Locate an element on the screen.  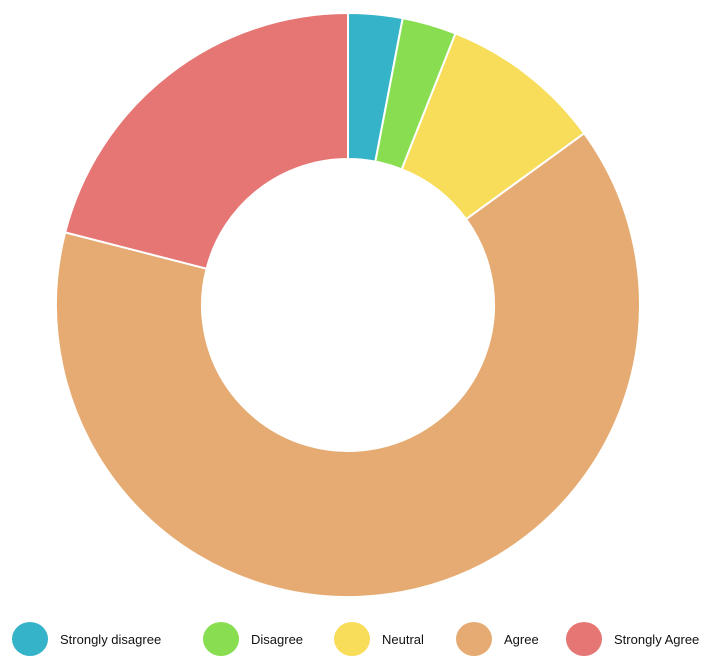
legend-swatch-strongly-disagree is located at coordinates (30, 639).